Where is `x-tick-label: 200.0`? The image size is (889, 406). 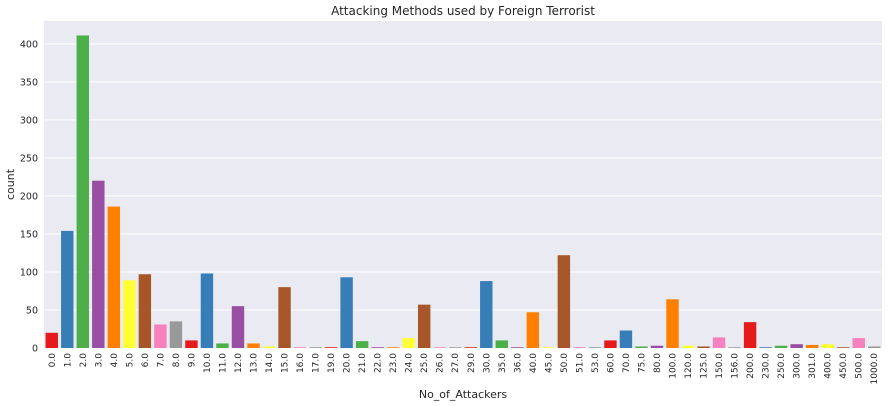
x-tick-label: 200.0 is located at coordinates (751, 366).